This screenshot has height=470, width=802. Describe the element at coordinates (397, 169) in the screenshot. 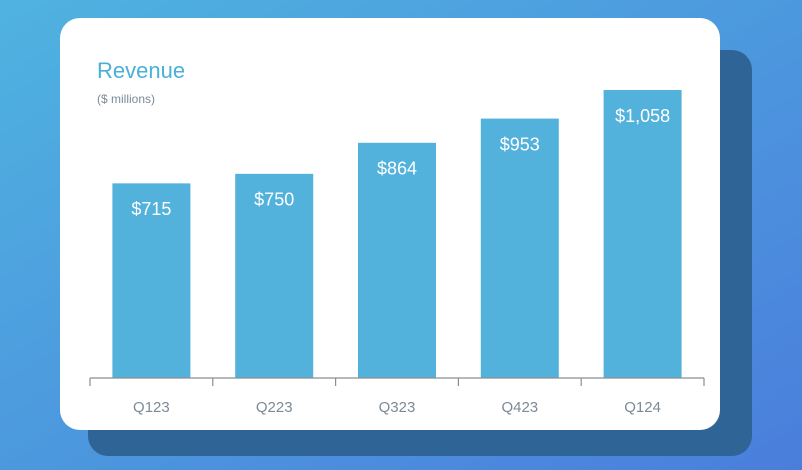

I see `value-label: $864` at that location.